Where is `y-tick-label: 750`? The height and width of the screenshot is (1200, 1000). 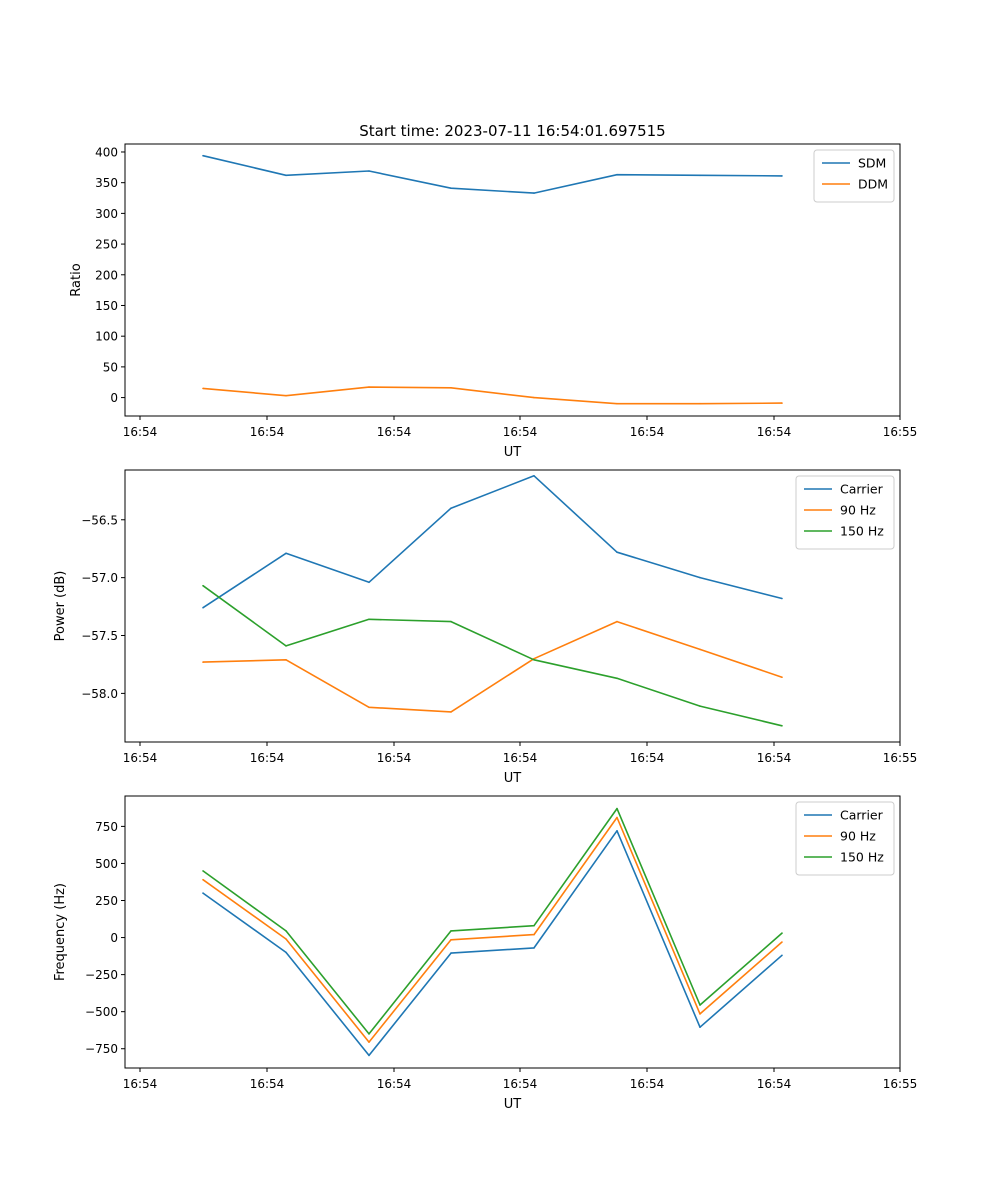 y-tick-label: 750 is located at coordinates (106, 827).